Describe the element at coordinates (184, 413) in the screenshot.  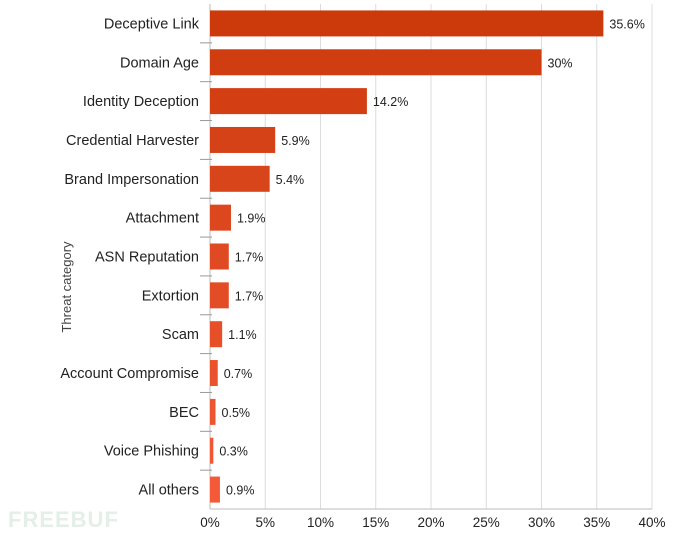
I see `category-label: BEC` at that location.